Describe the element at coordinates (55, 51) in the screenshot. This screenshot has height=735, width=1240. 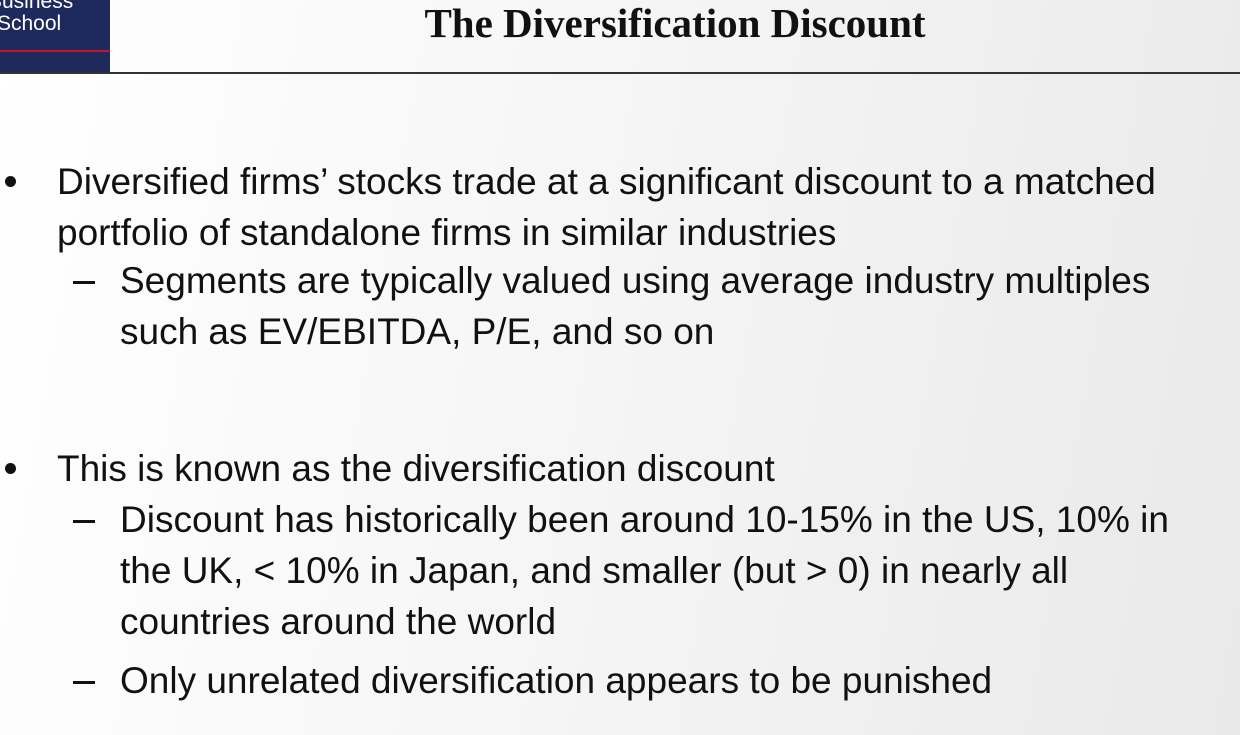
I see `logo-stripe` at that location.